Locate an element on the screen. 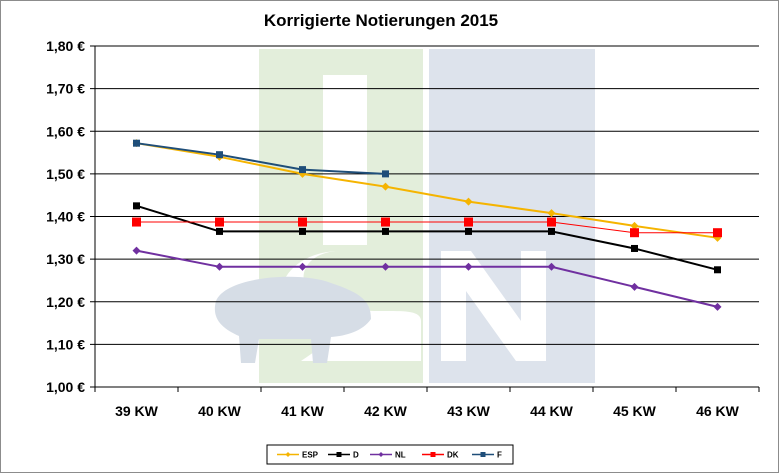 The image size is (779, 473). legend-label-dk: DK is located at coordinates (453, 455).